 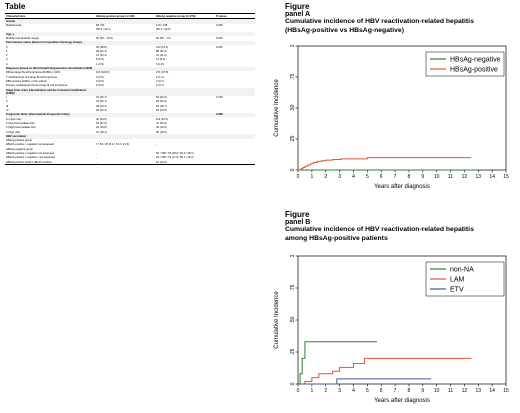 I want to click on table-cell: 0.051, so click(x=219, y=47).